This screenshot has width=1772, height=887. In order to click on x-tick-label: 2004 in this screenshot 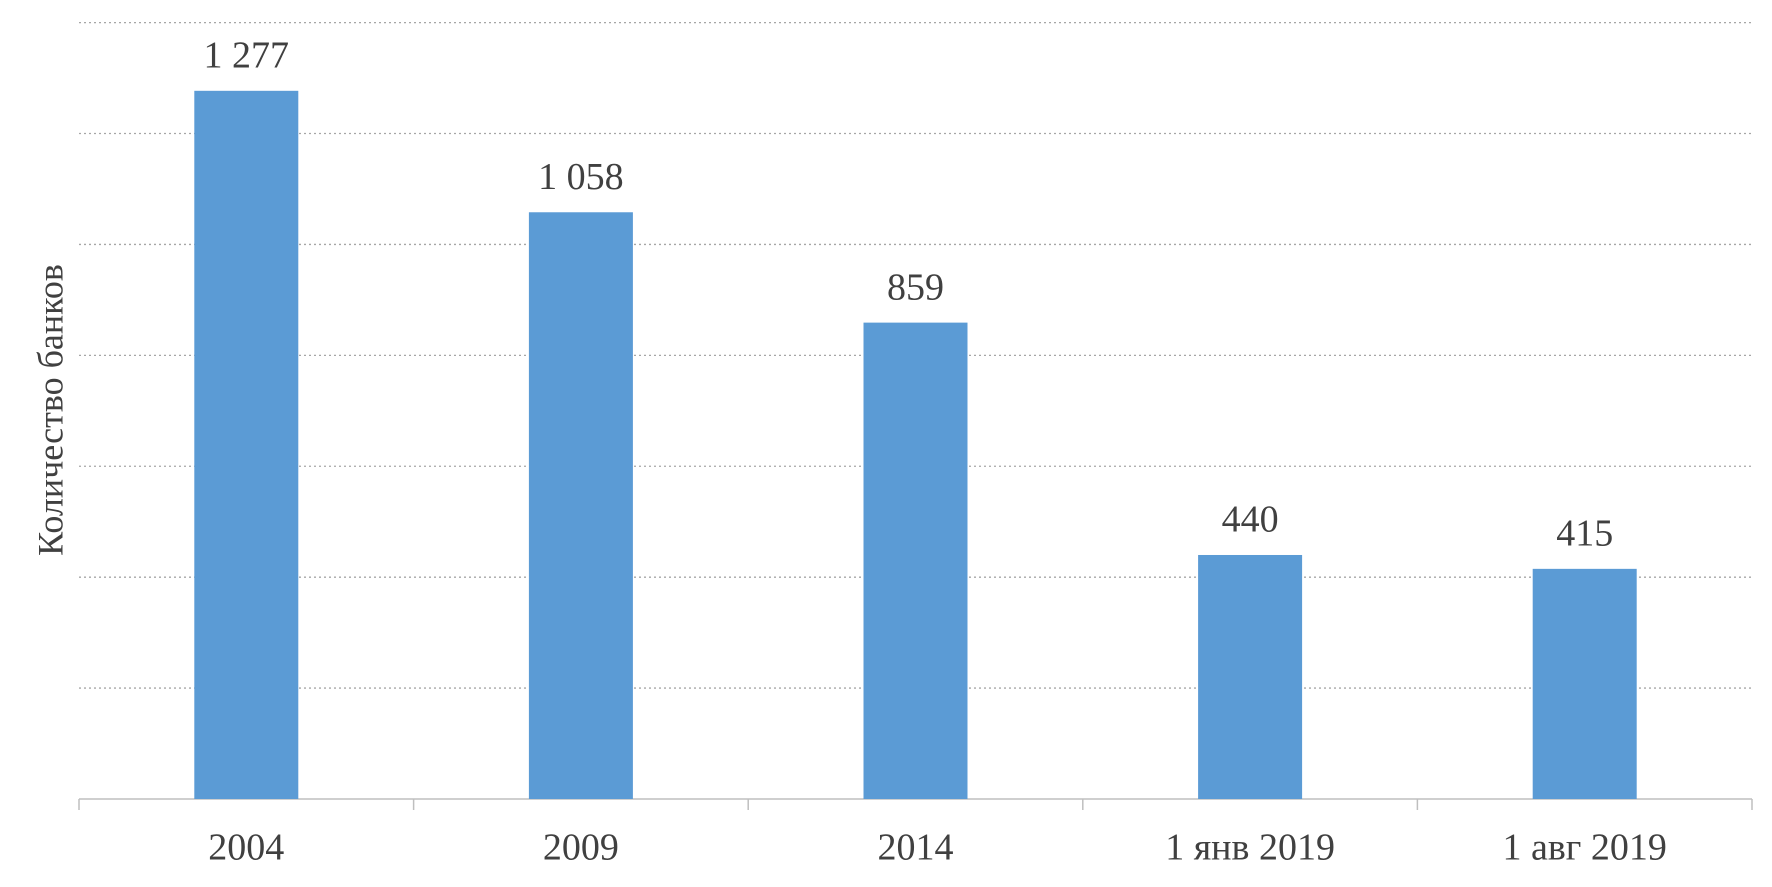, I will do `click(246, 848)`.